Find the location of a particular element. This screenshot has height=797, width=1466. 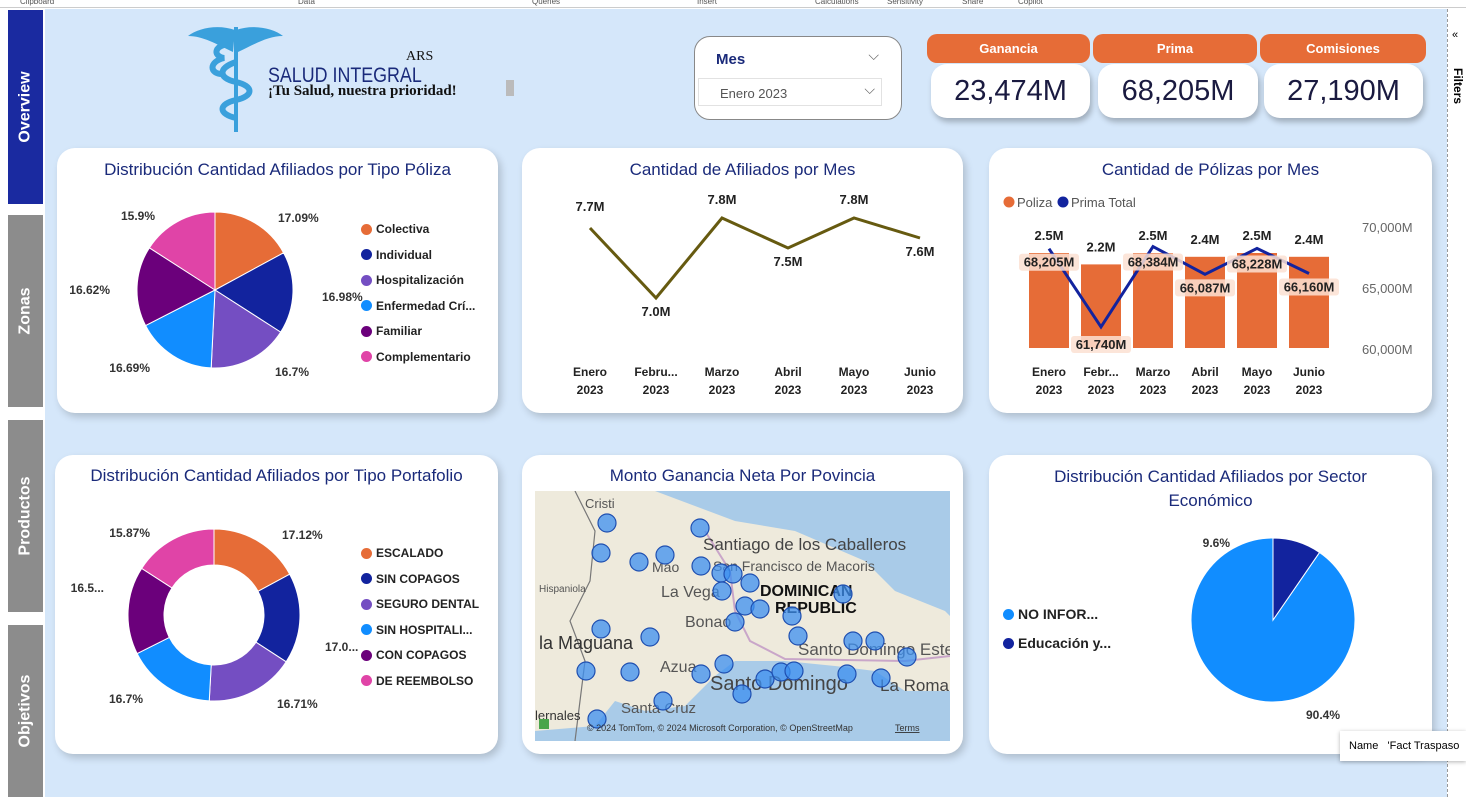

nav-tab-zonas: Zonas is located at coordinates (25, 311).